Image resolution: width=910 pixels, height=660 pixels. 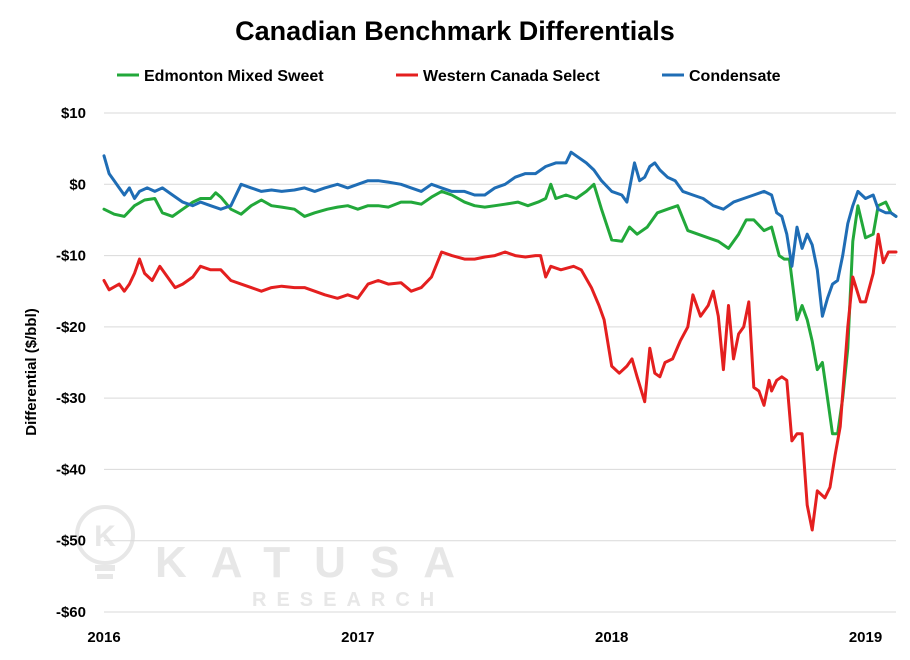 I want to click on legend-item-condensate: Condensate, so click(x=721, y=76).